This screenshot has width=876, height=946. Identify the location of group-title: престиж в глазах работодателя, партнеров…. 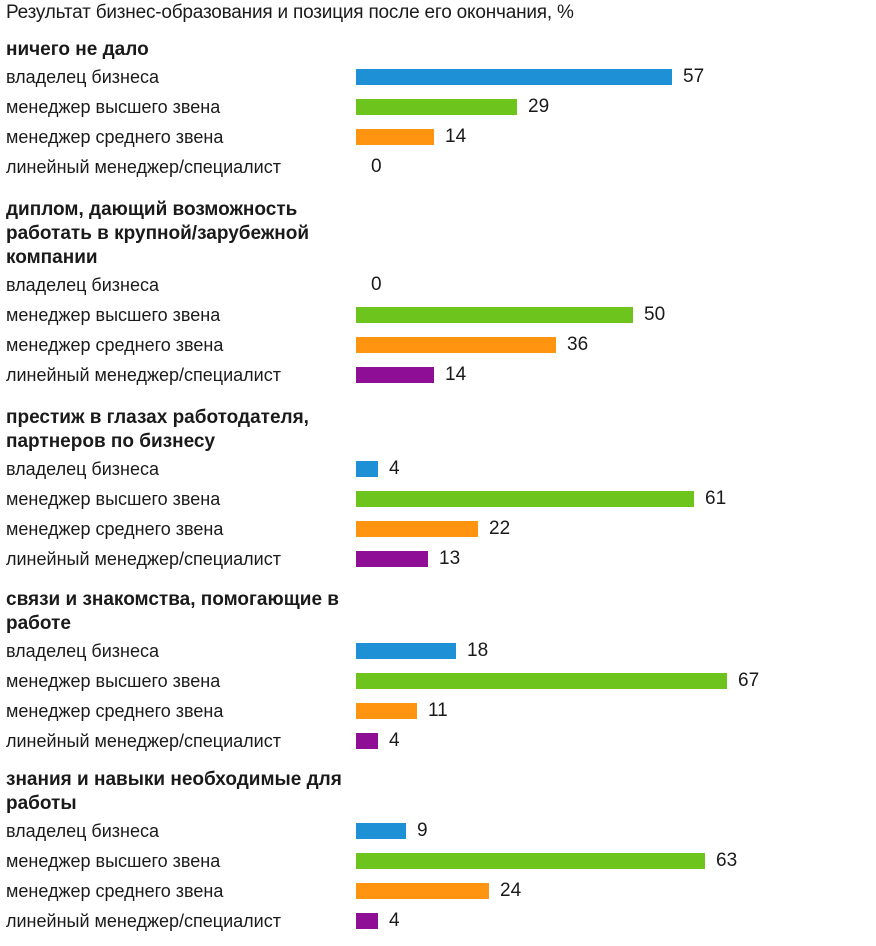
(157, 429).